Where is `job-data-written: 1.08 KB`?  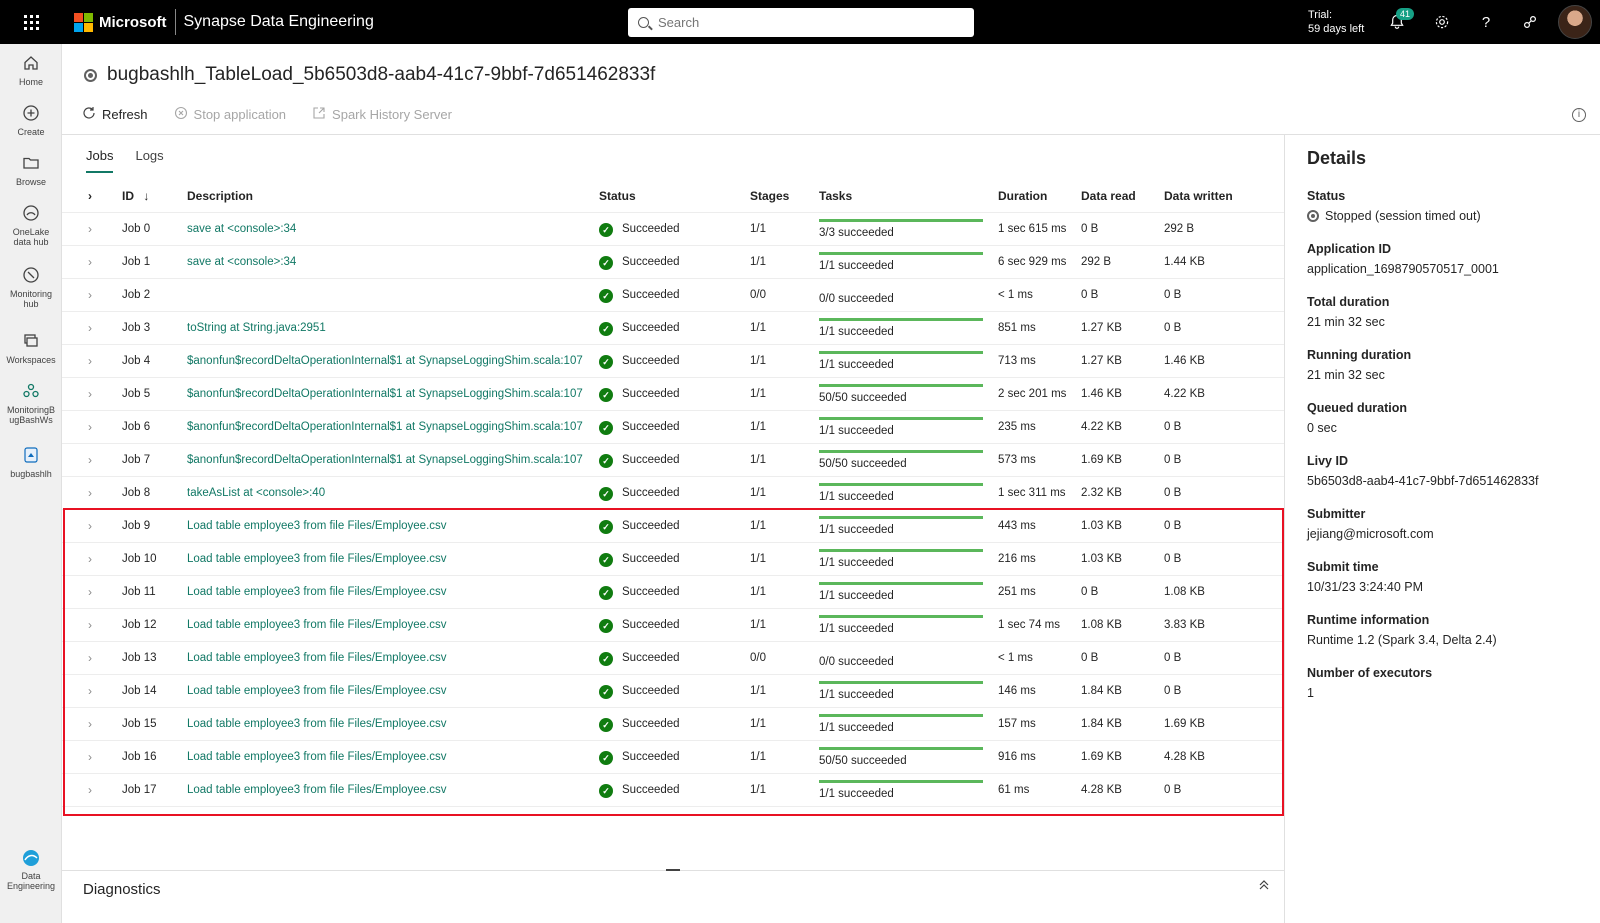 job-data-written: 1.08 KB is located at coordinates (1184, 592).